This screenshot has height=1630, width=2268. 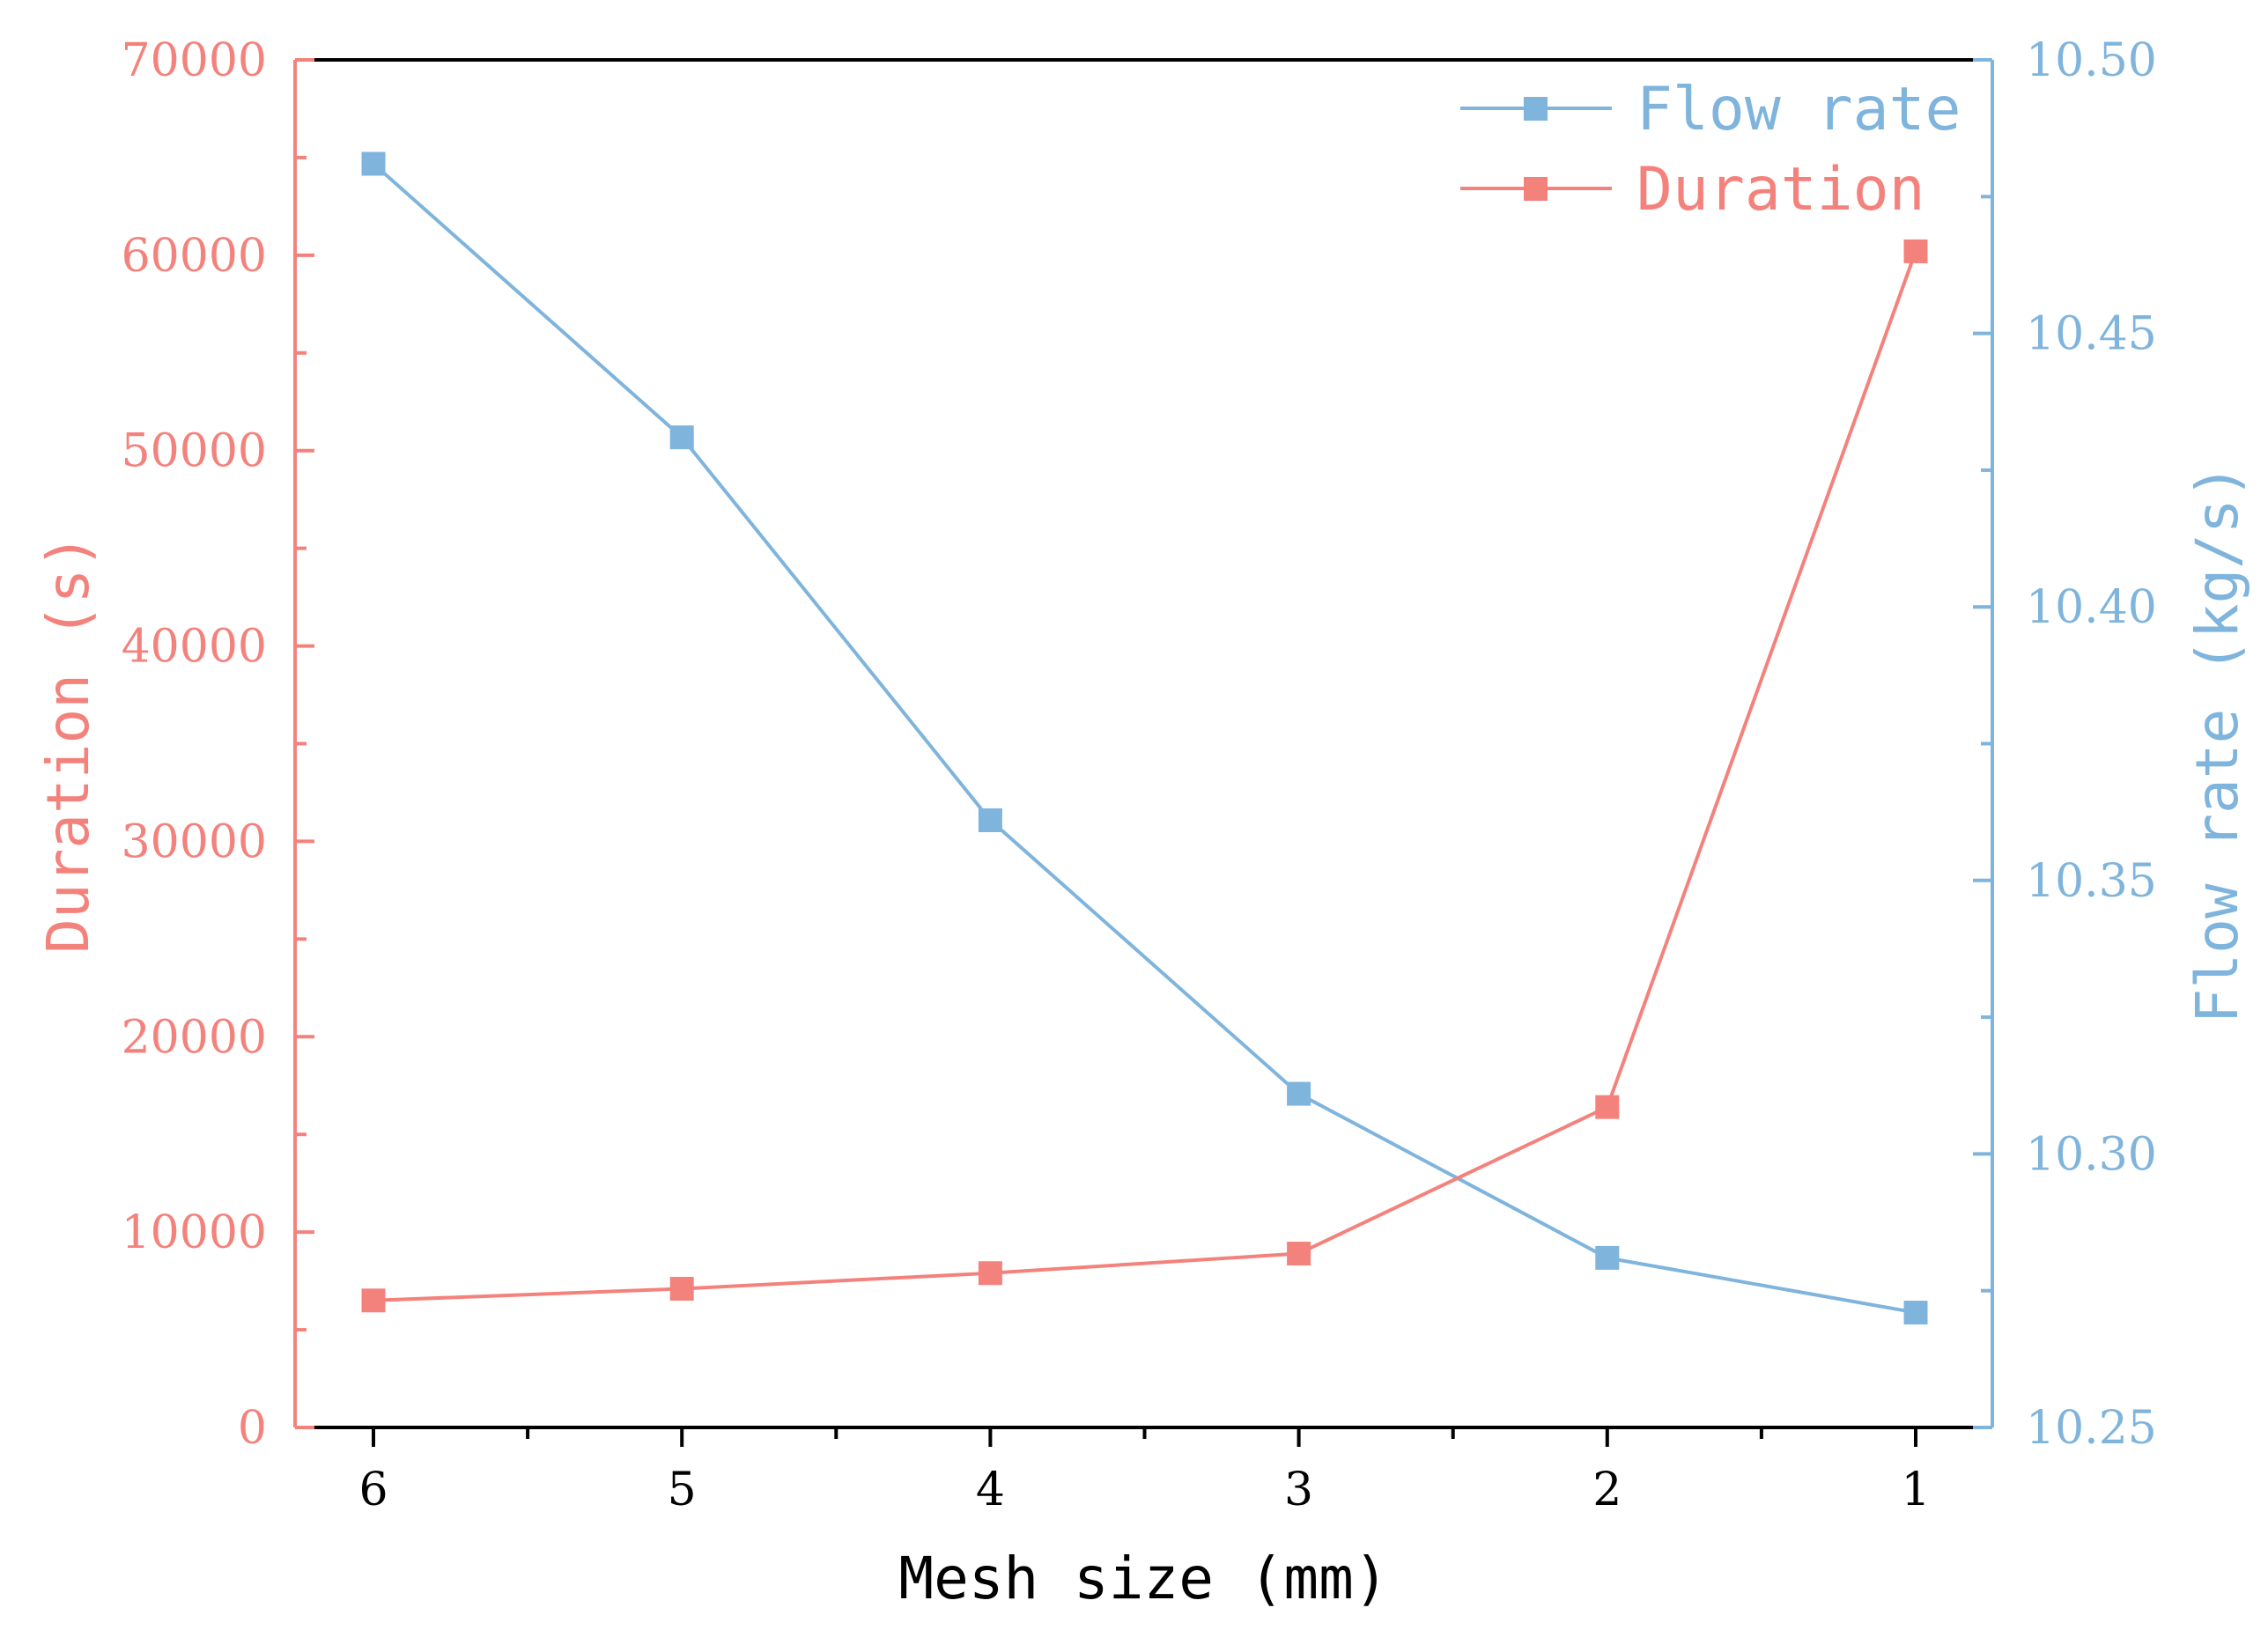 What do you see at coordinates (990, 1490) in the screenshot?
I see `x-tick-label: 4` at bounding box center [990, 1490].